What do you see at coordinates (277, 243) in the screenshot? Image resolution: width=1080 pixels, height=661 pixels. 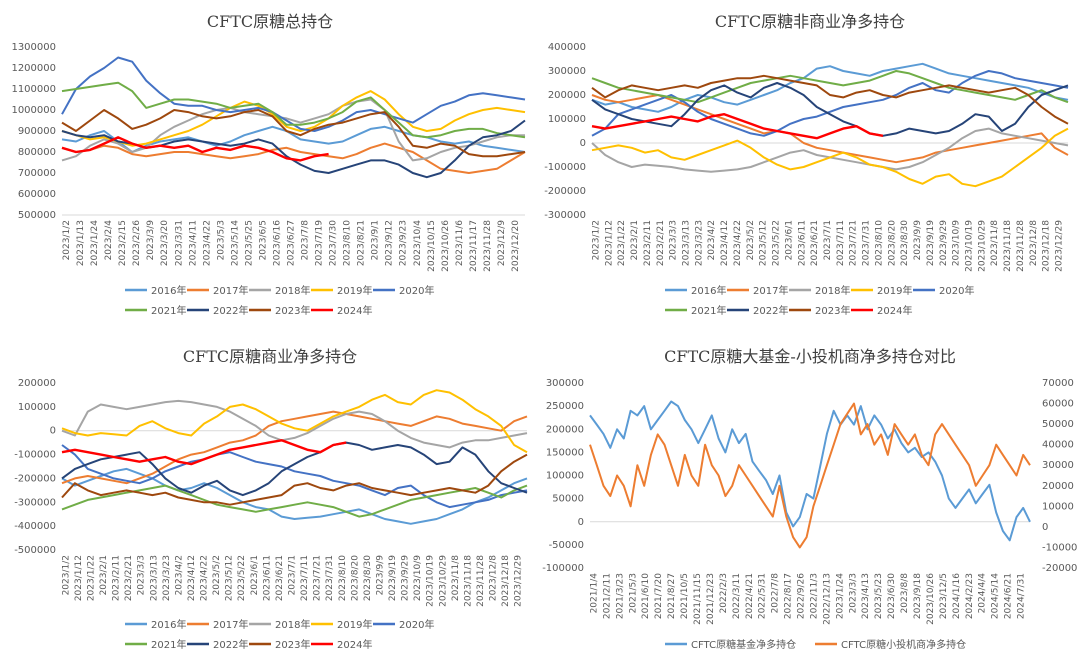 I see `x-tick-label: 2023/6/16` at bounding box center [277, 243].